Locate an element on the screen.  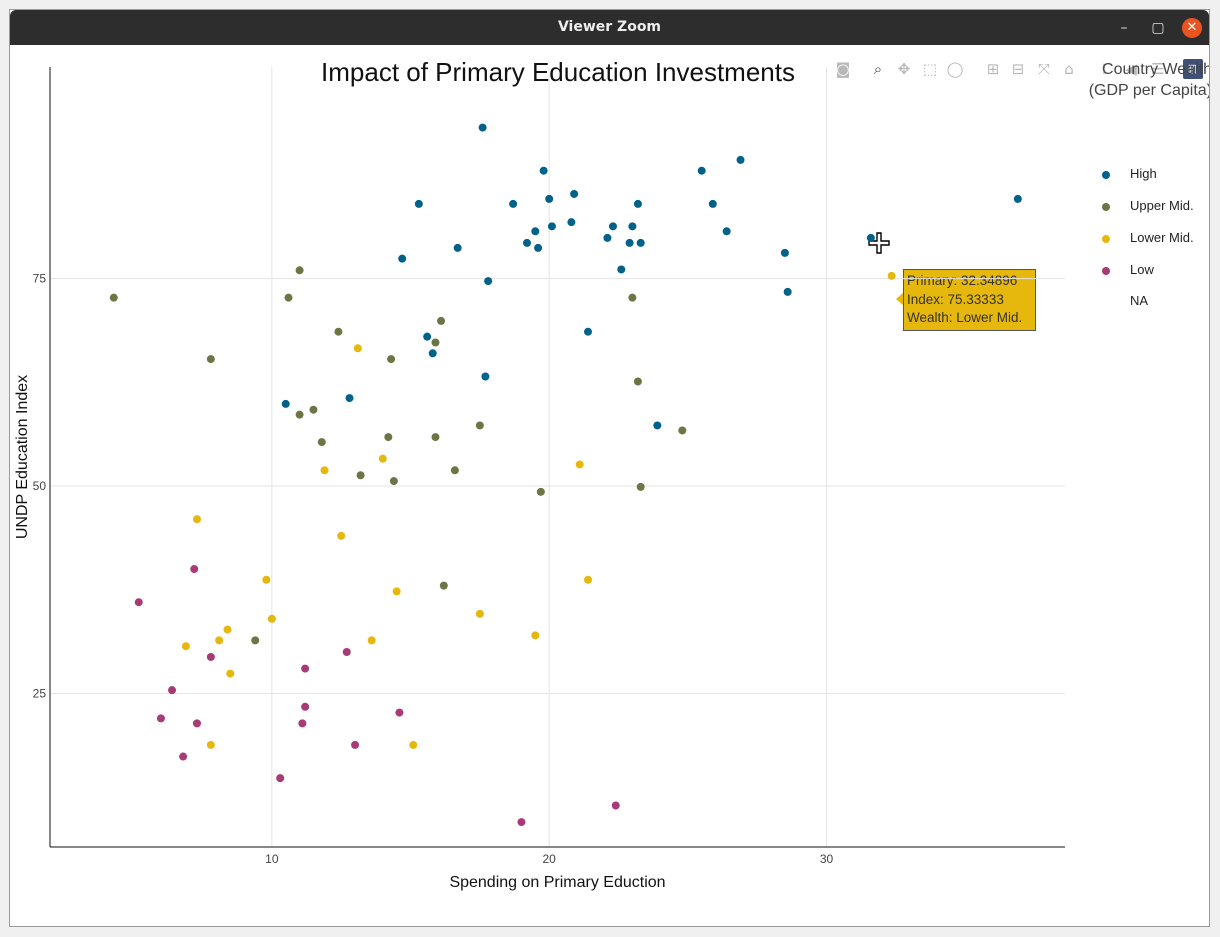
hover-compare-icon: ☰ is located at coordinates (1158, 69).